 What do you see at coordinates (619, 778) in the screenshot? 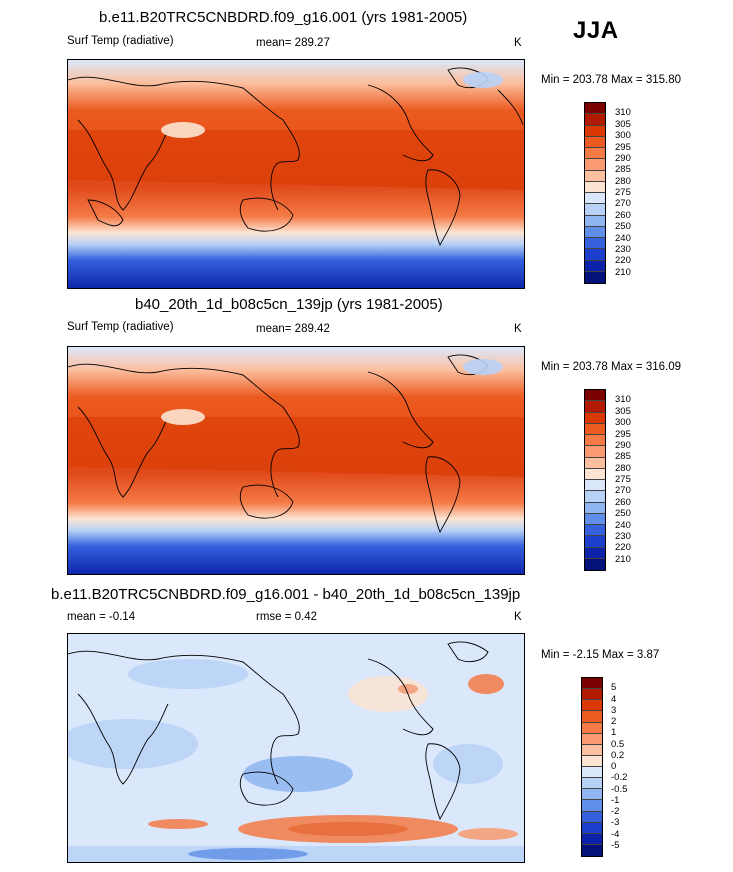
I see `colorbar-tick-label: -0.2` at bounding box center [619, 778].